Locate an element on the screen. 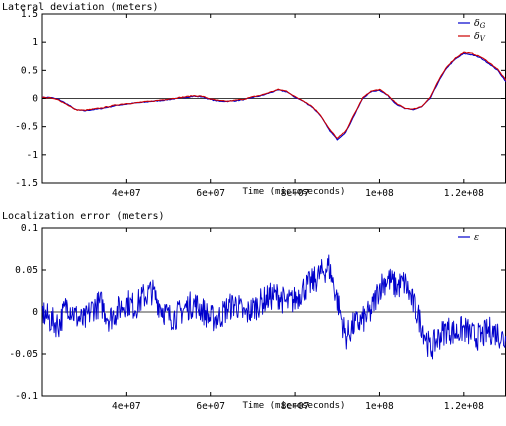  chart-1-title: Lateral deviation (meters) is located at coordinates (80, 7).